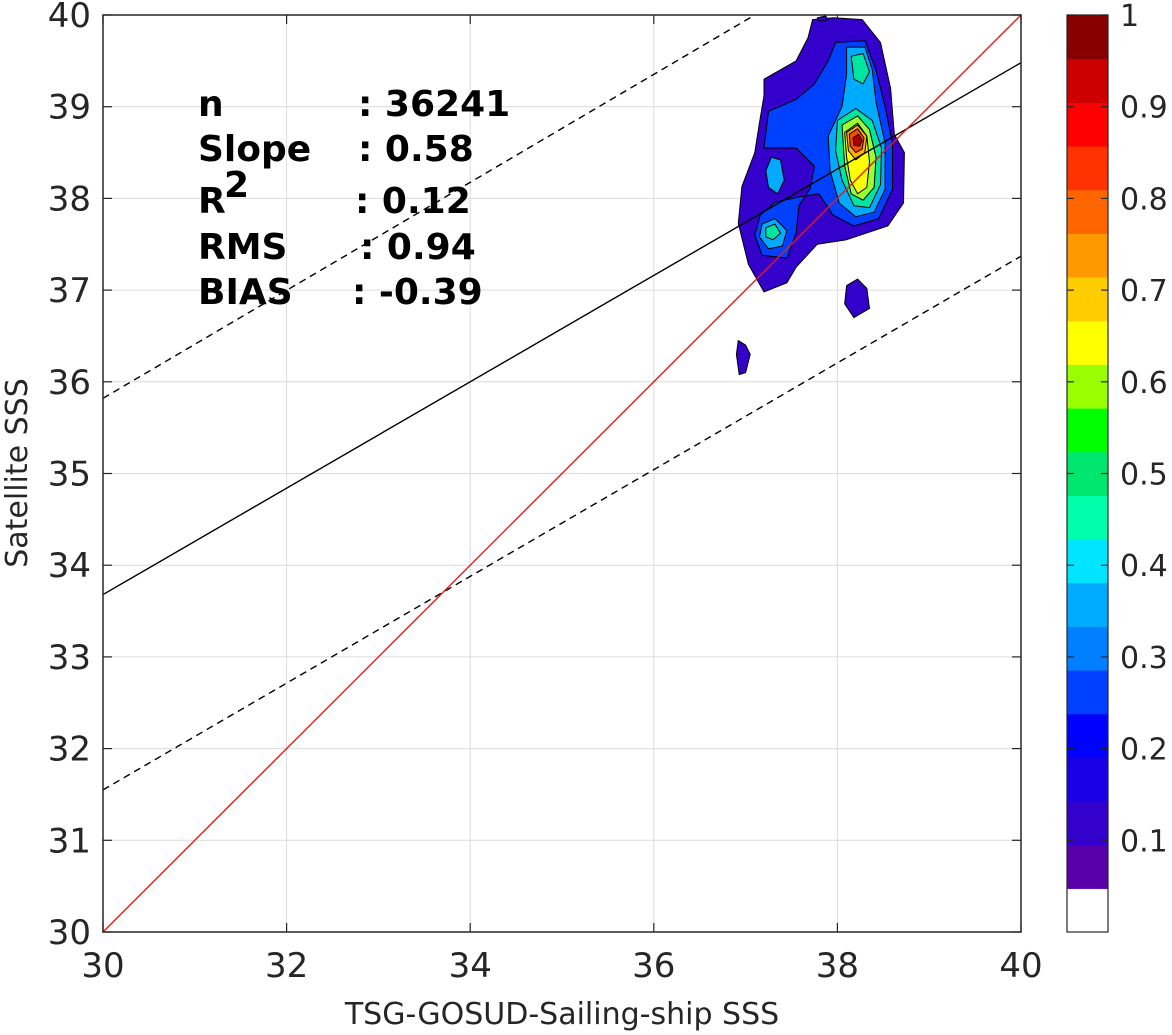 Image resolution: width=1172 pixels, height=1035 pixels. Describe the element at coordinates (418, 247) in the screenshot. I see `stat-value: : 0.94` at that location.